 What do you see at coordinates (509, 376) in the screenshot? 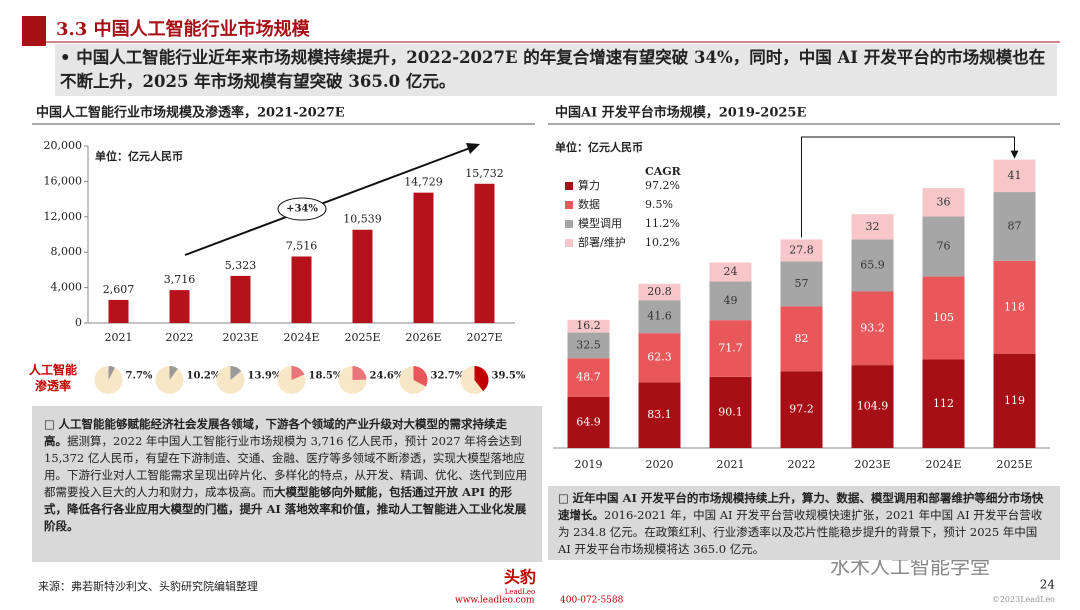
I see `pie-label: 39.5%` at bounding box center [509, 376].